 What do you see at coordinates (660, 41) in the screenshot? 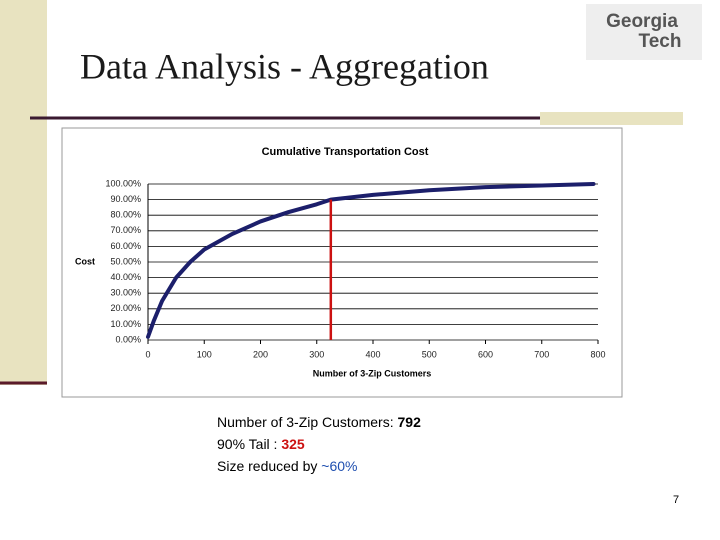
I see `logo-text: Tech` at bounding box center [660, 41].